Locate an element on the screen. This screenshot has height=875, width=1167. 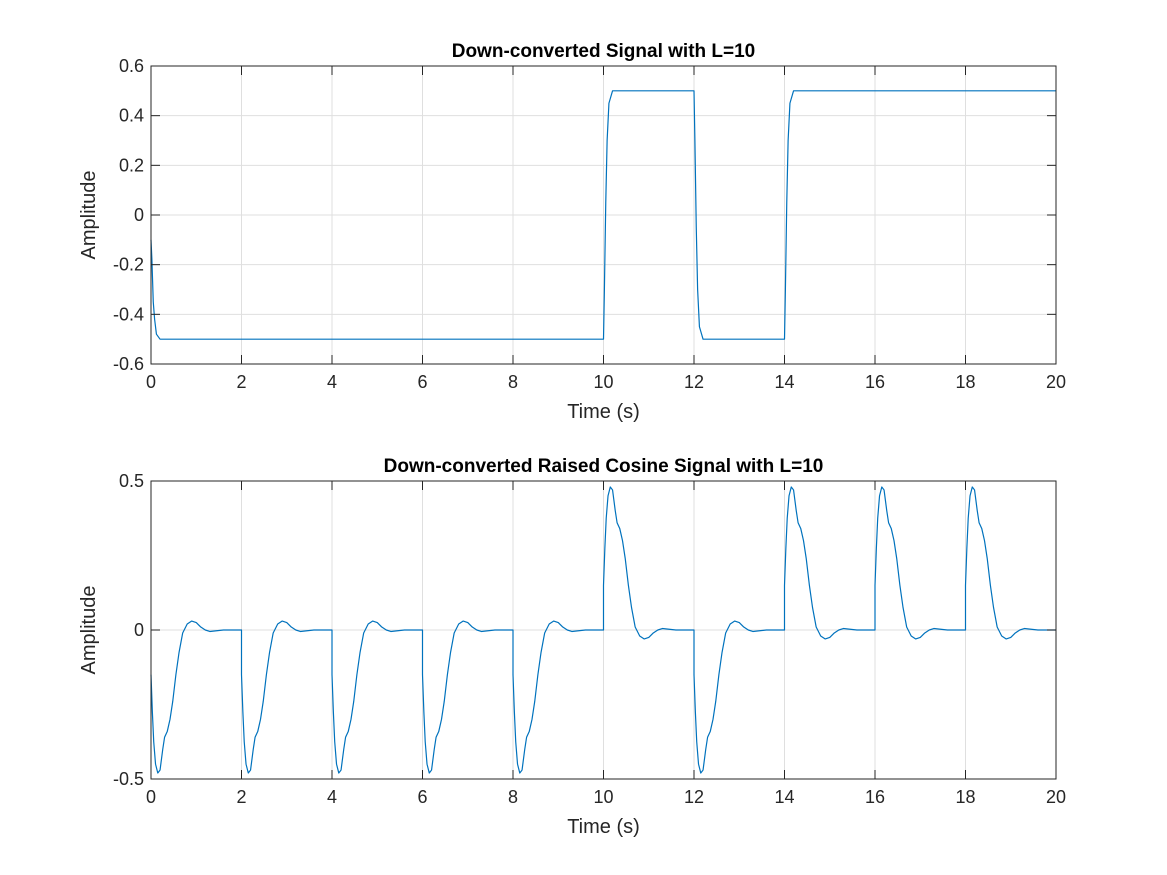
plot1-xtick-label-10: 20 is located at coordinates (1056, 382).